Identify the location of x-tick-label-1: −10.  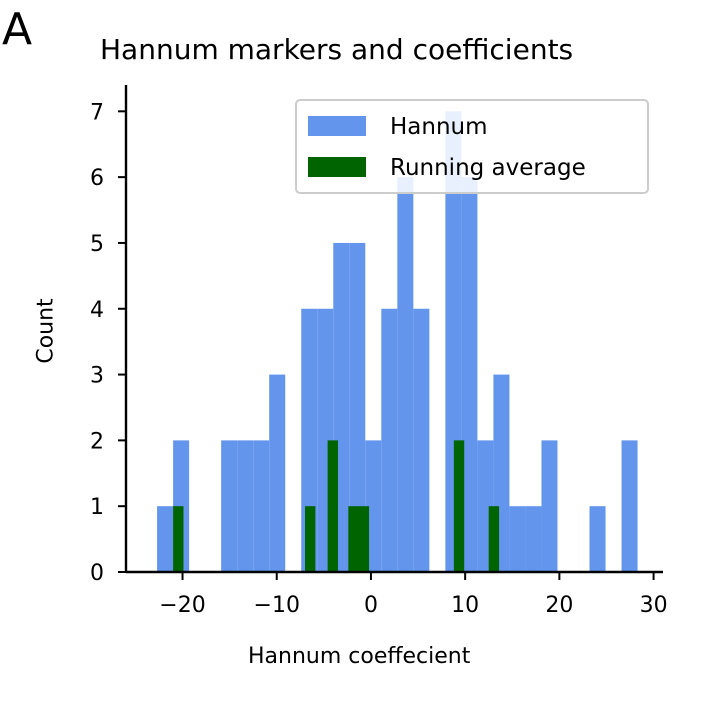
(277, 605).